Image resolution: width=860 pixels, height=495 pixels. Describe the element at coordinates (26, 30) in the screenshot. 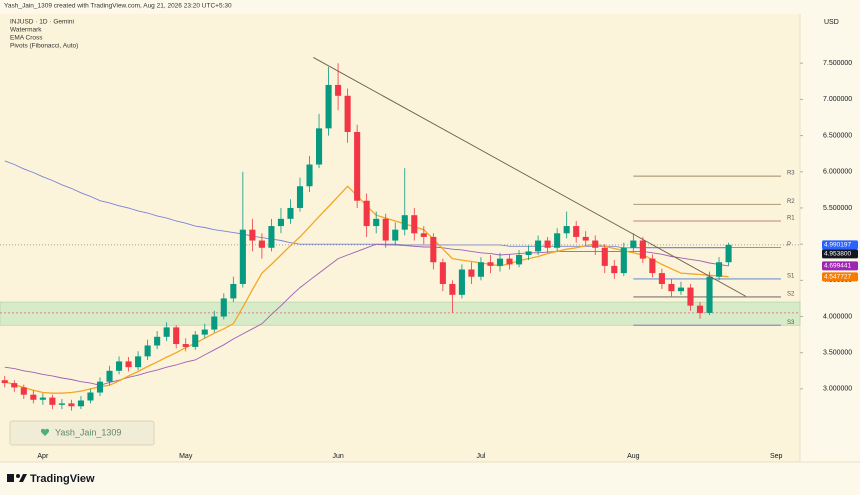

I see `indicator: Watermark` at that location.